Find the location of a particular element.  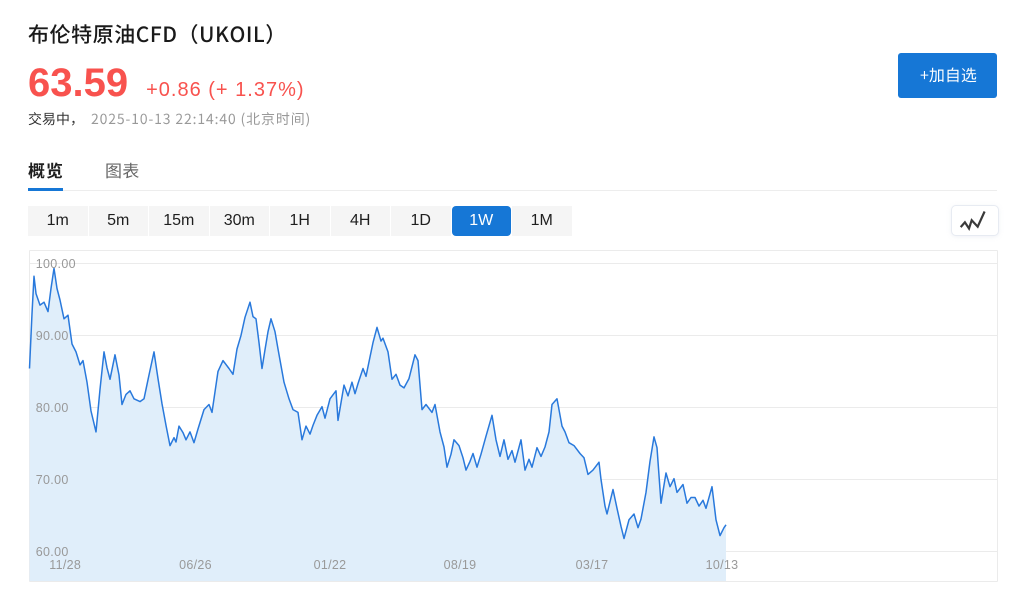

svg-text: 60.00 is located at coordinates (52, 552).